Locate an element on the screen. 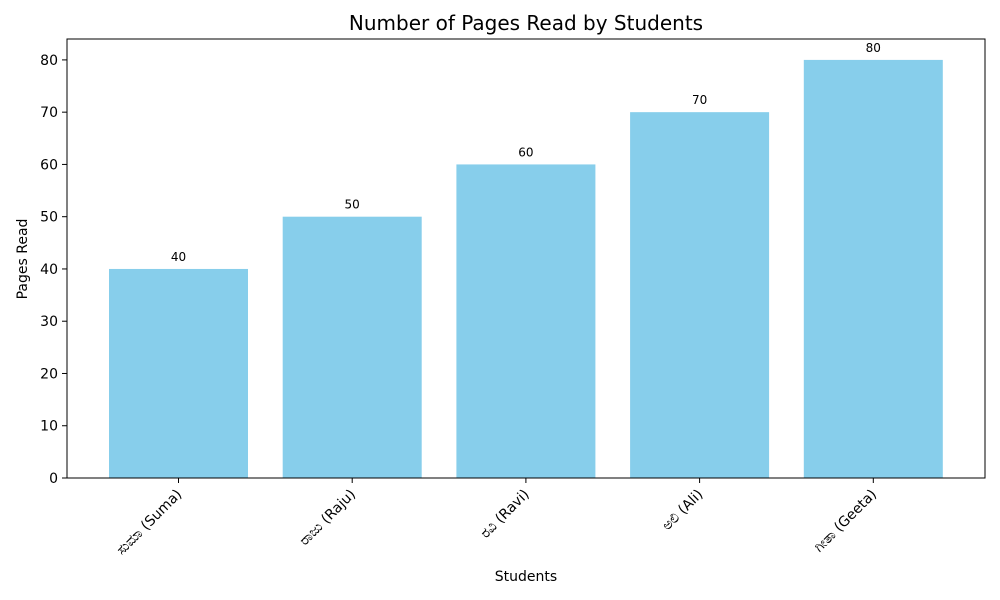  y-tick-label: 50 is located at coordinates (49, 218).